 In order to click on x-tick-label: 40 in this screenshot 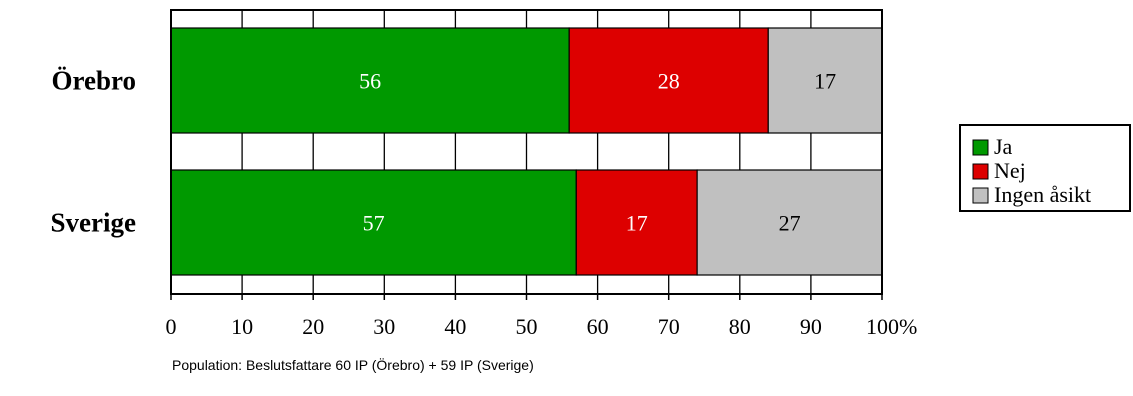, I will do `click(455, 326)`.